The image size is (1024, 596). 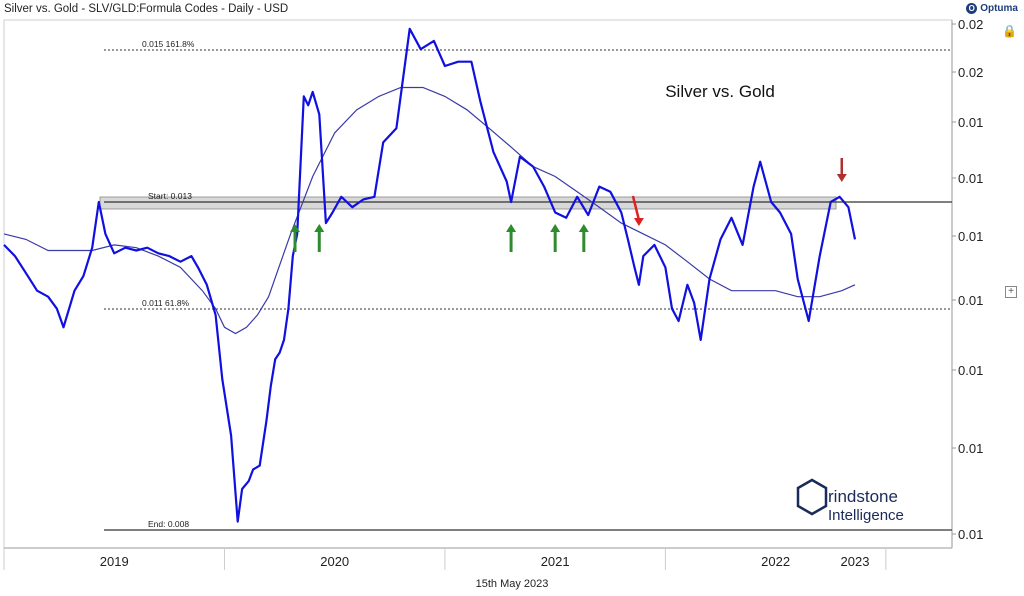 I want to click on lock-icon: 🔒, so click(x=1009, y=31).